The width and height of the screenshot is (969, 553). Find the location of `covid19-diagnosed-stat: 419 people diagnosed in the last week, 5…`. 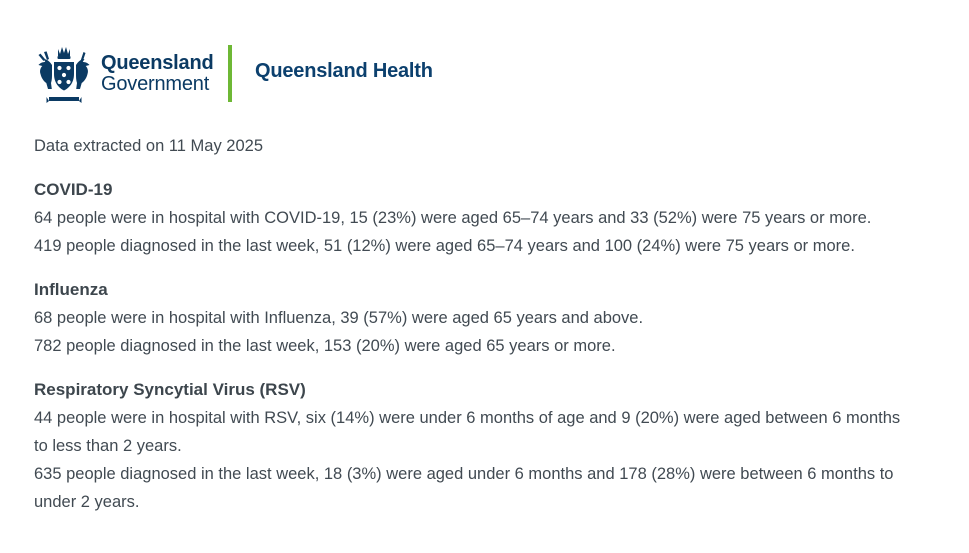

covid19-diagnosed-stat: 419 people diagnosed in the last week, 5… is located at coordinates (444, 246).